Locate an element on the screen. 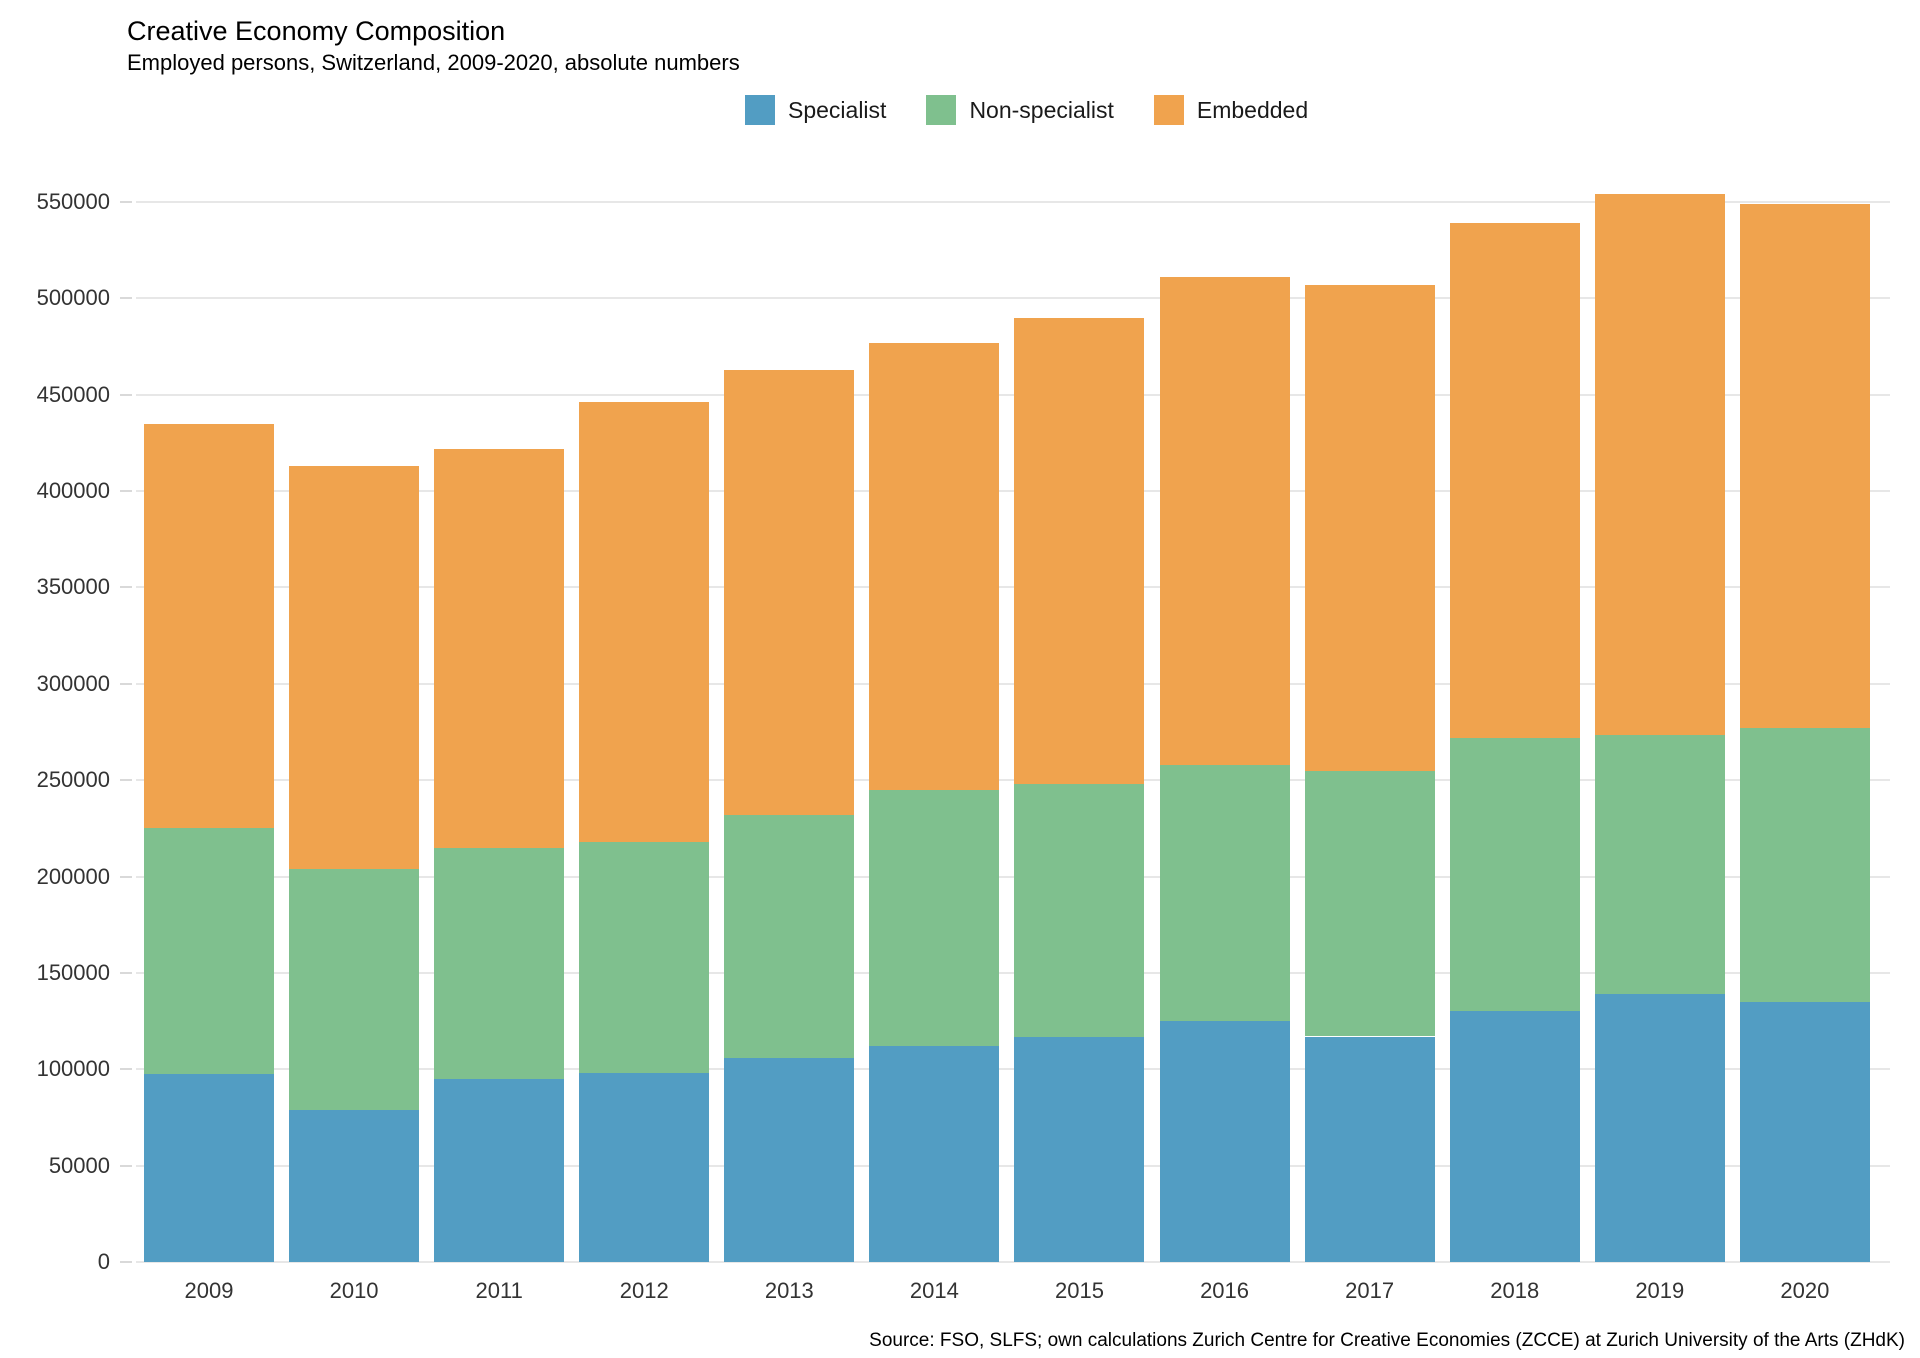 Image resolution: width=1920 pixels, height=1358 pixels. bar-2013-non-specialist is located at coordinates (789, 936).